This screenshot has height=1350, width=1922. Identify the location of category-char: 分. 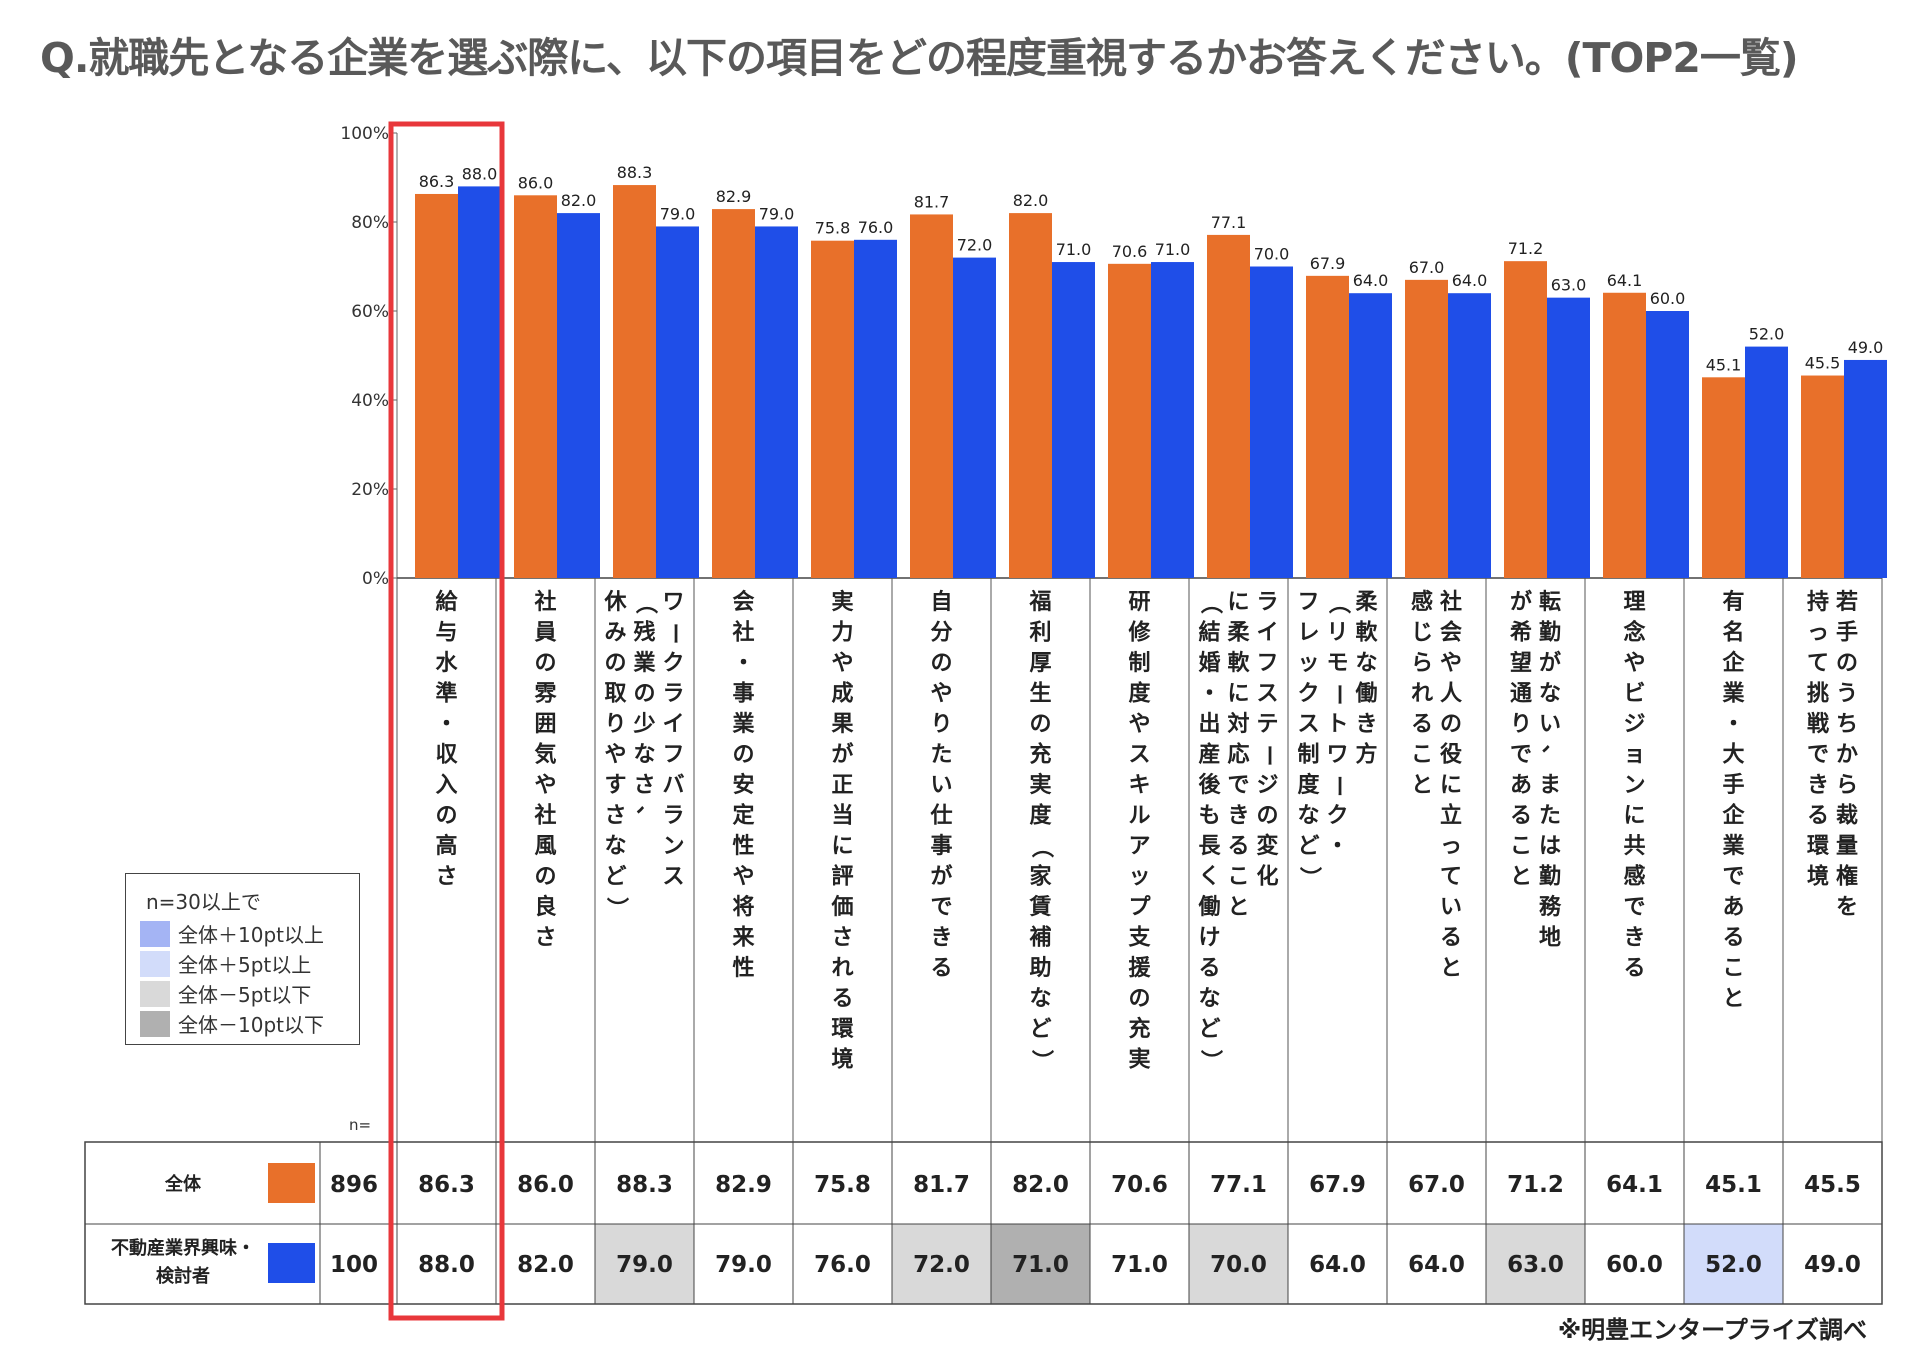
(941, 633).